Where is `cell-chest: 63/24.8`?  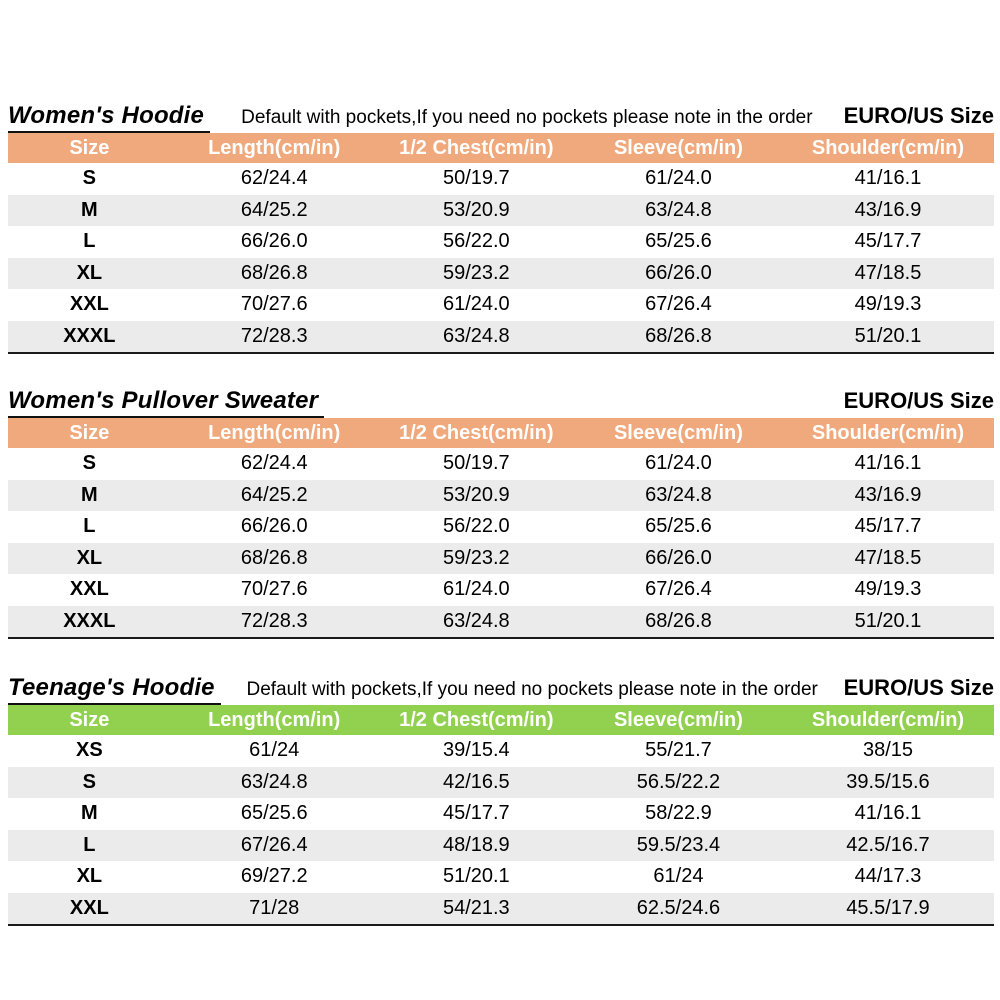
cell-chest: 63/24.8 is located at coordinates (476, 620).